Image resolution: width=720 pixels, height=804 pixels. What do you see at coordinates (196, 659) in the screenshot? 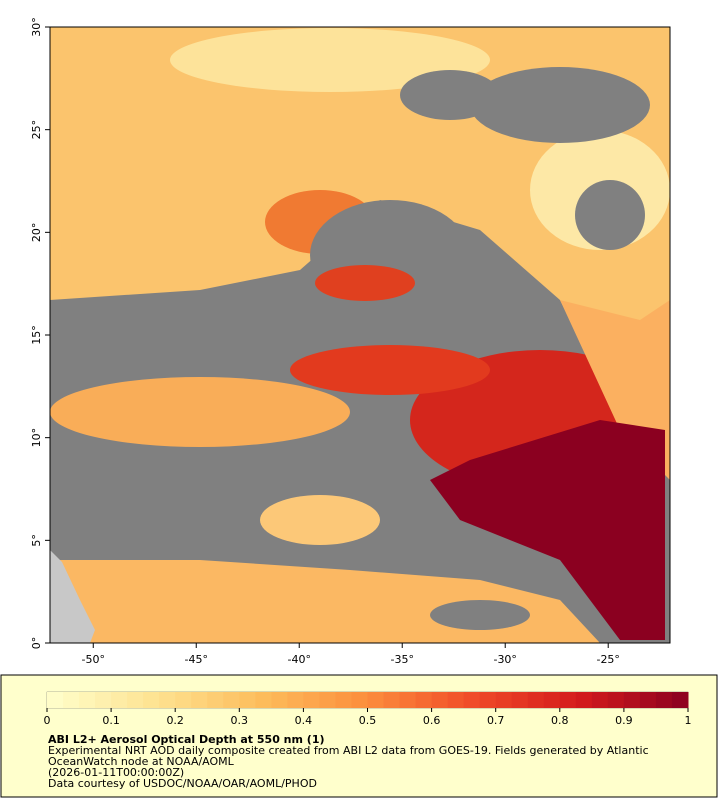
I see `x-tick-label: -45°` at bounding box center [196, 659].